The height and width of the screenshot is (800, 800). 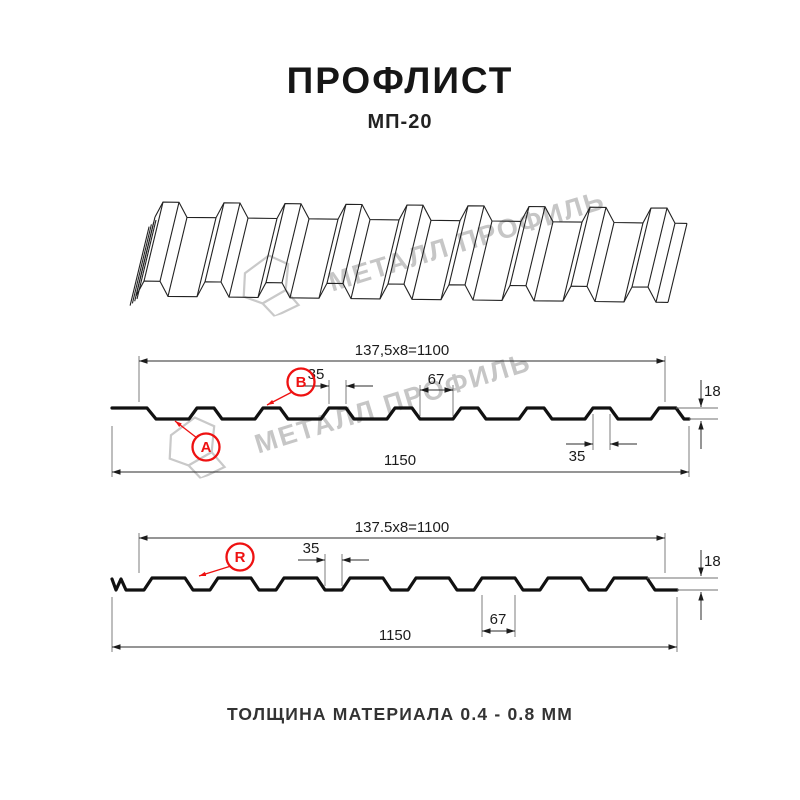 What do you see at coordinates (402, 527) in the screenshot?
I see `dim-pitch-total-bottom: 137.5x8=1100` at bounding box center [402, 527].